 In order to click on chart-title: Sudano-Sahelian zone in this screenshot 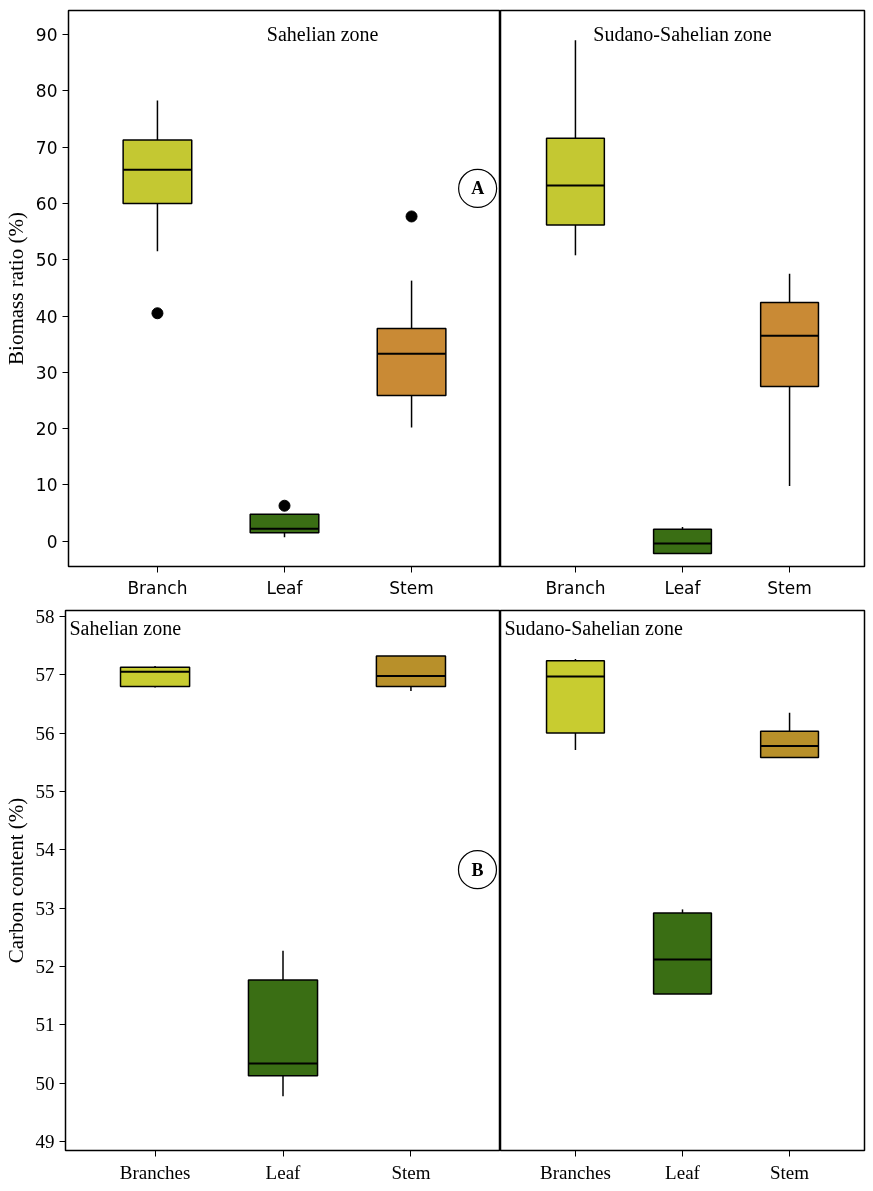, I will do `click(593, 627)`.